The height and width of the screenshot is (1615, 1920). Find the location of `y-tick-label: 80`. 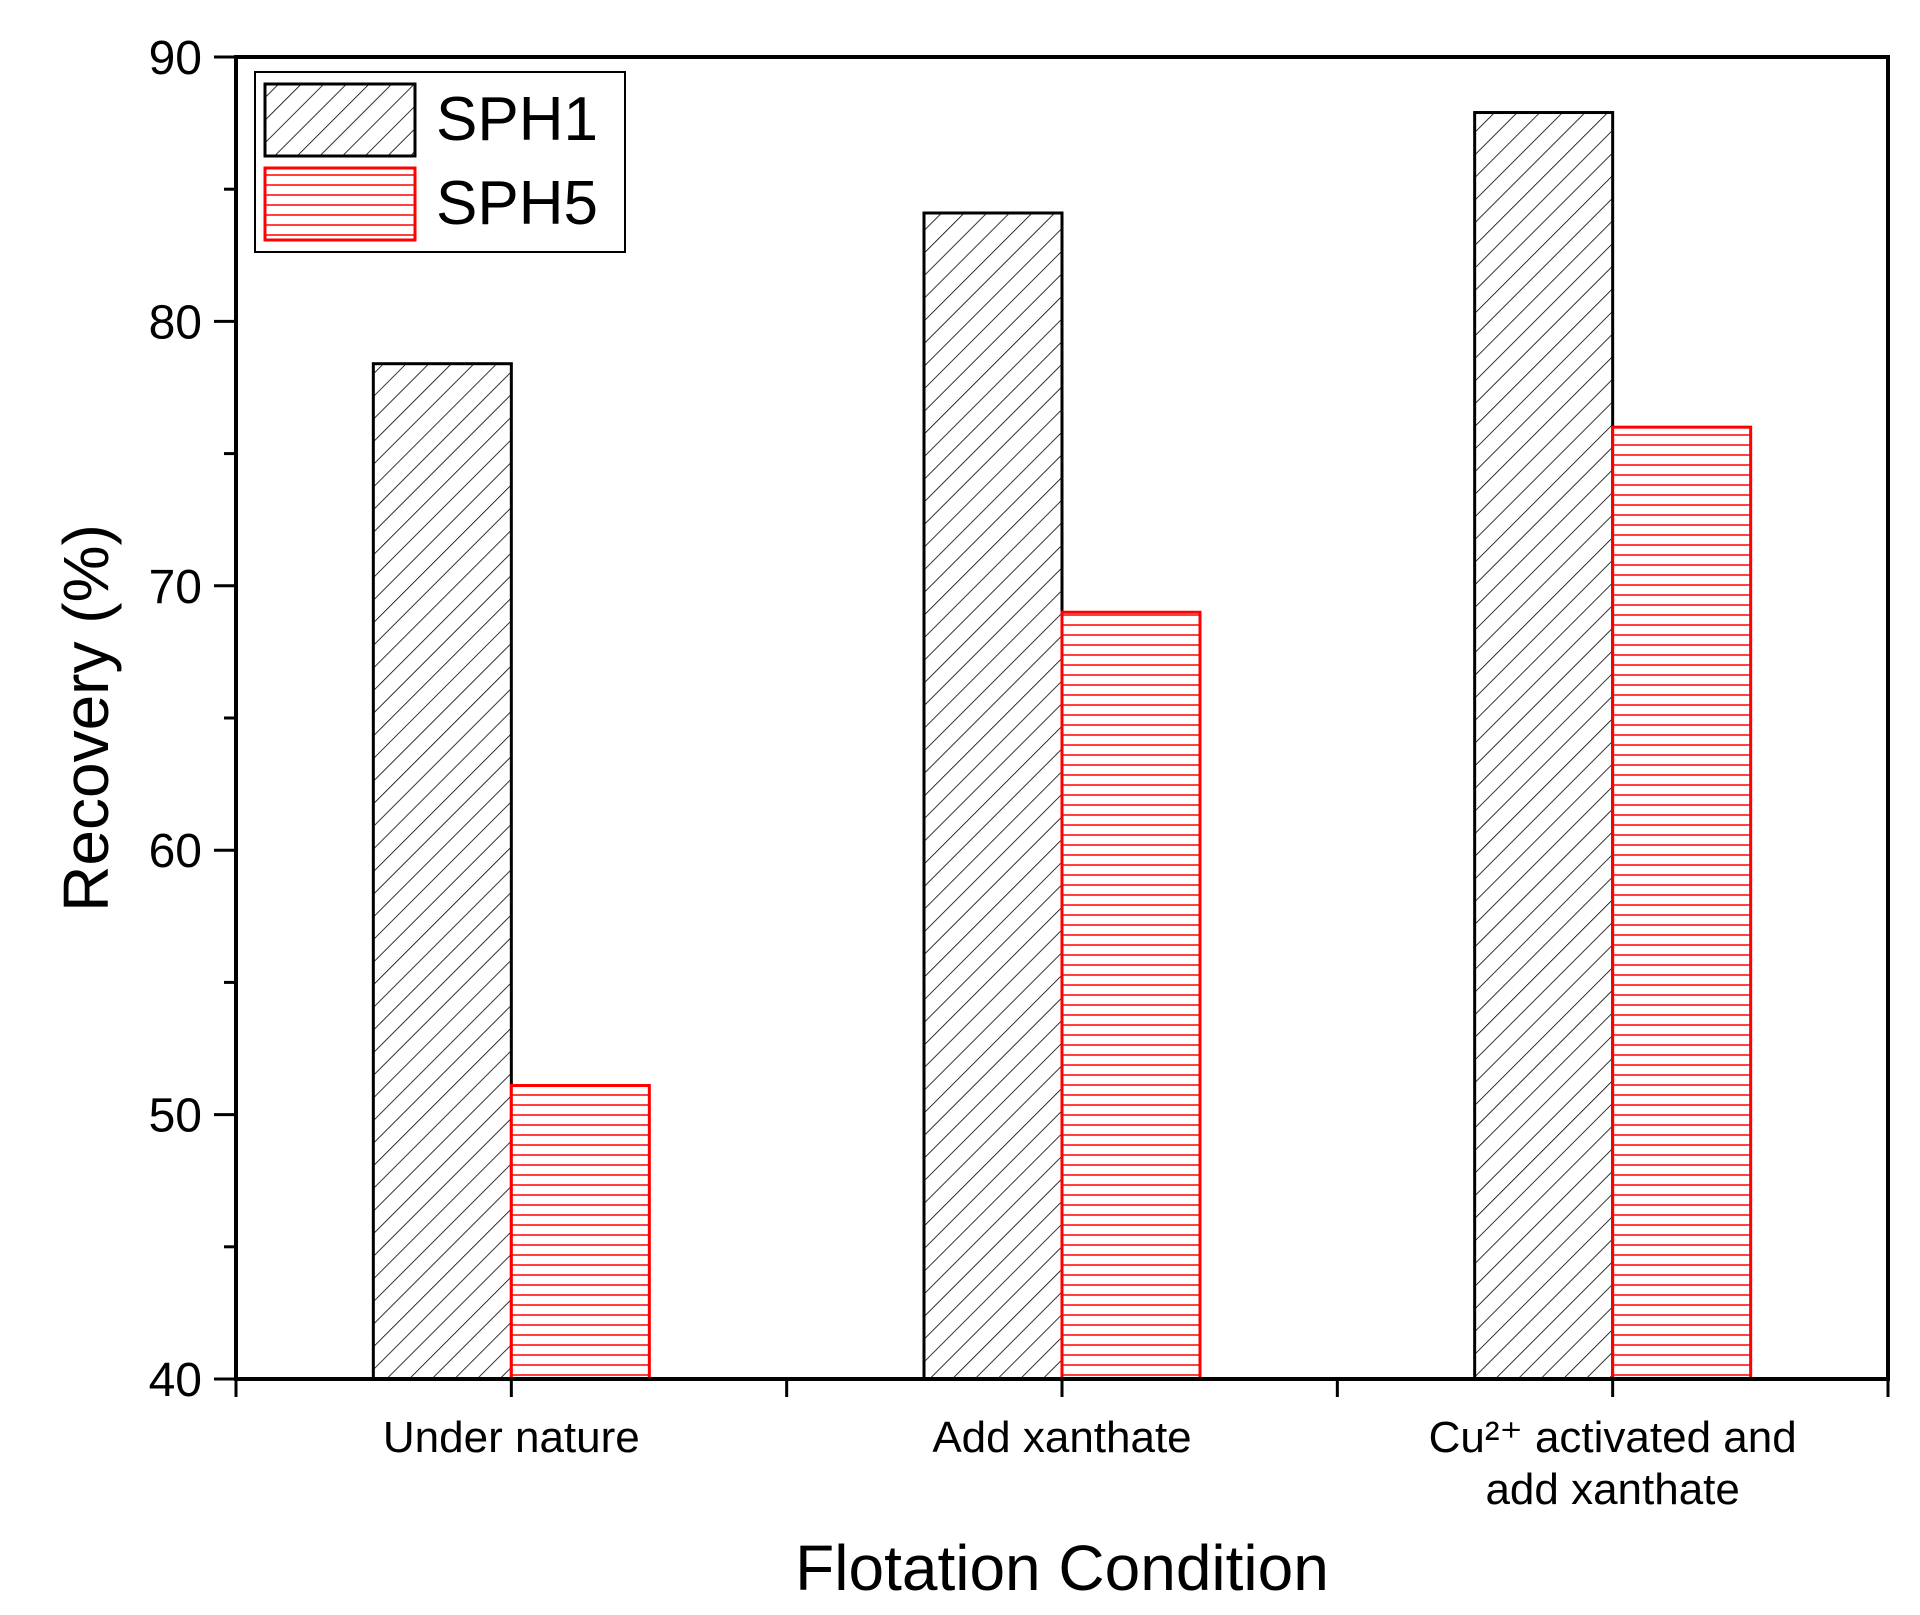

y-tick-label: 80 is located at coordinates (175, 322).